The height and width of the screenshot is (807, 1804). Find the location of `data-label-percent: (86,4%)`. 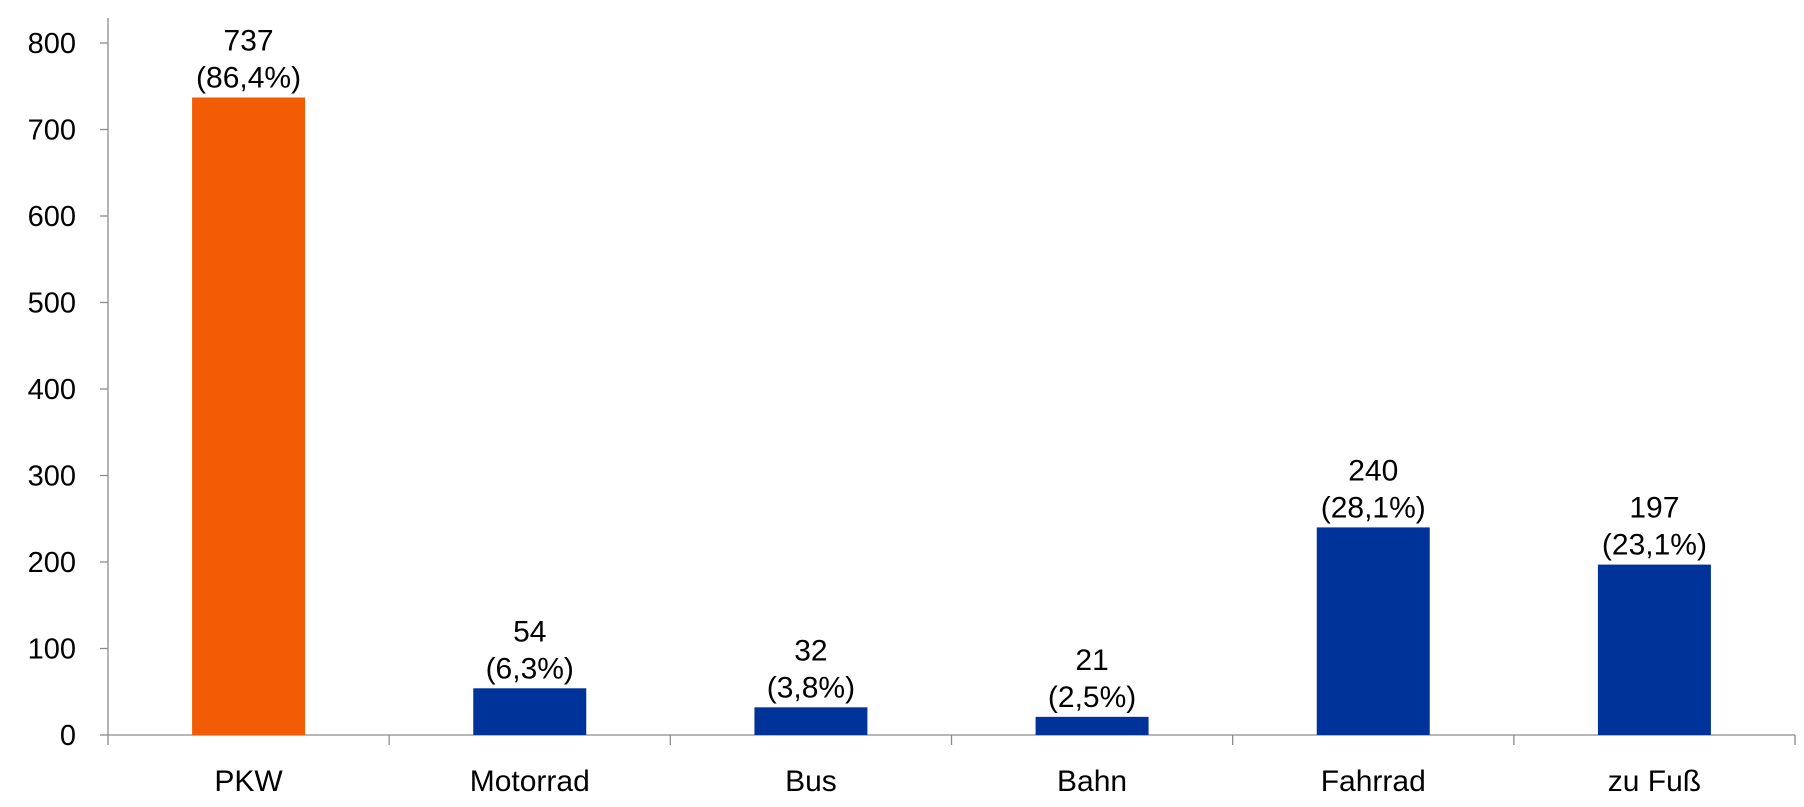

data-label-percent: (86,4%) is located at coordinates (248, 77).